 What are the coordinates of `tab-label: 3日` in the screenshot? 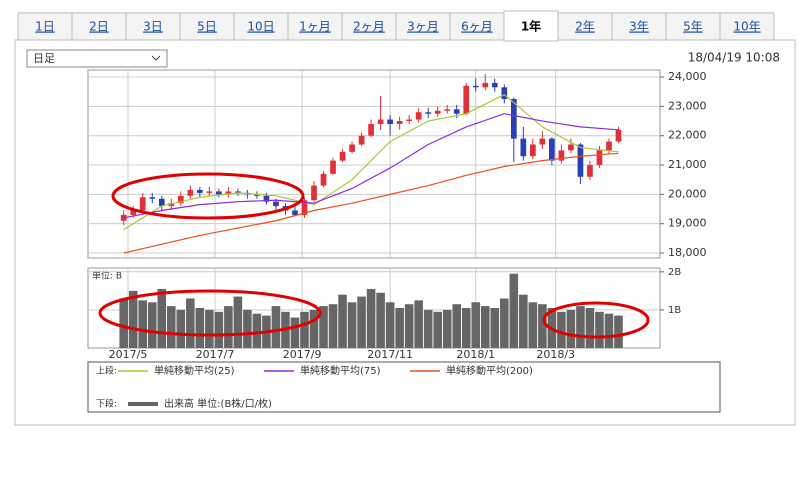 It's located at (153, 27).